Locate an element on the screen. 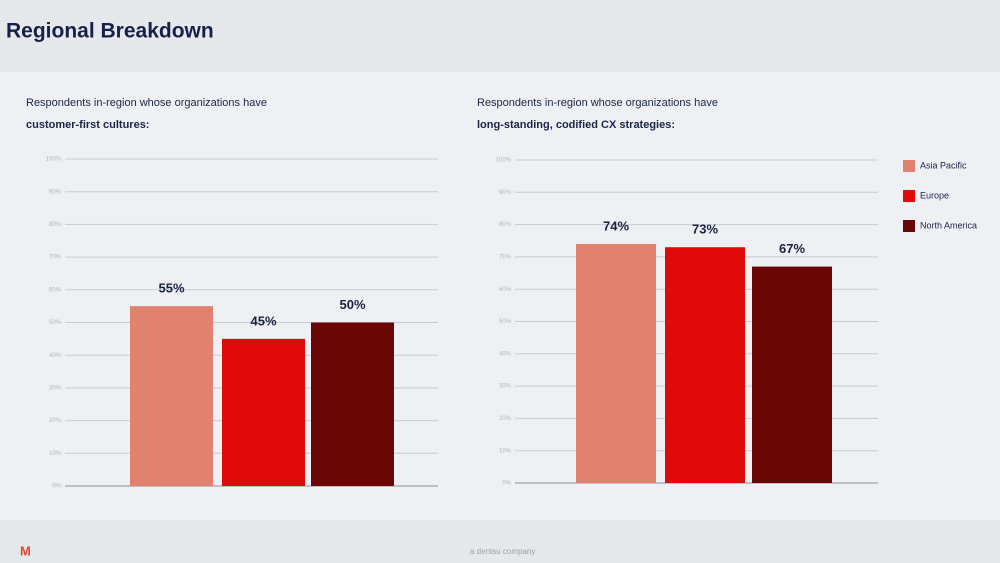  chart-title-emphasis: long-standing, codified CX strategies: is located at coordinates (576, 125).